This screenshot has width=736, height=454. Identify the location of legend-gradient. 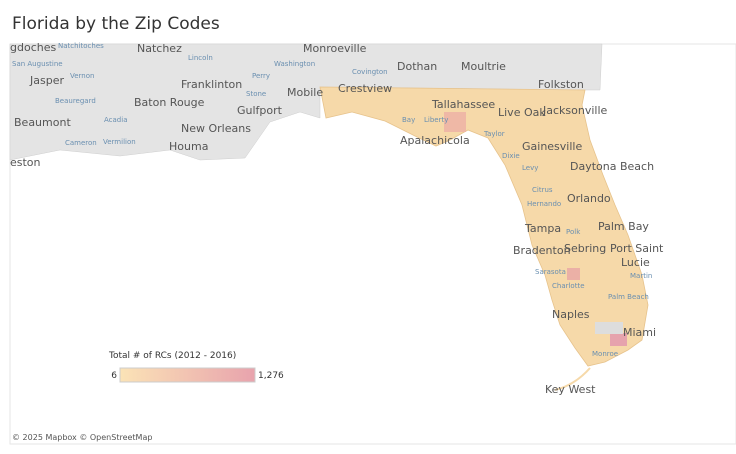
(187, 375).